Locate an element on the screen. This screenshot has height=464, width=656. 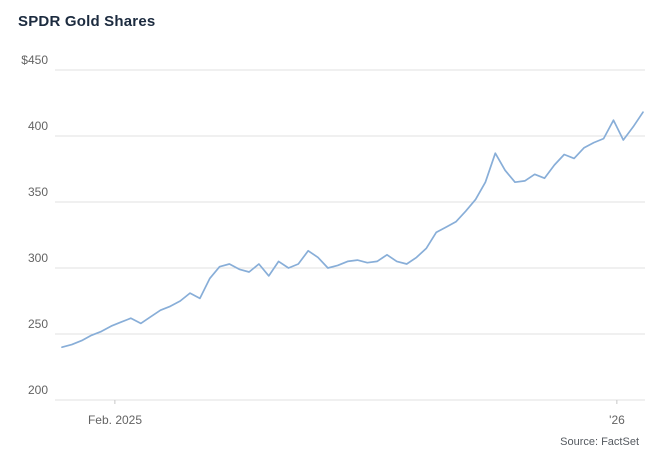
x-axis-label: Feb. 2025 is located at coordinates (115, 420).